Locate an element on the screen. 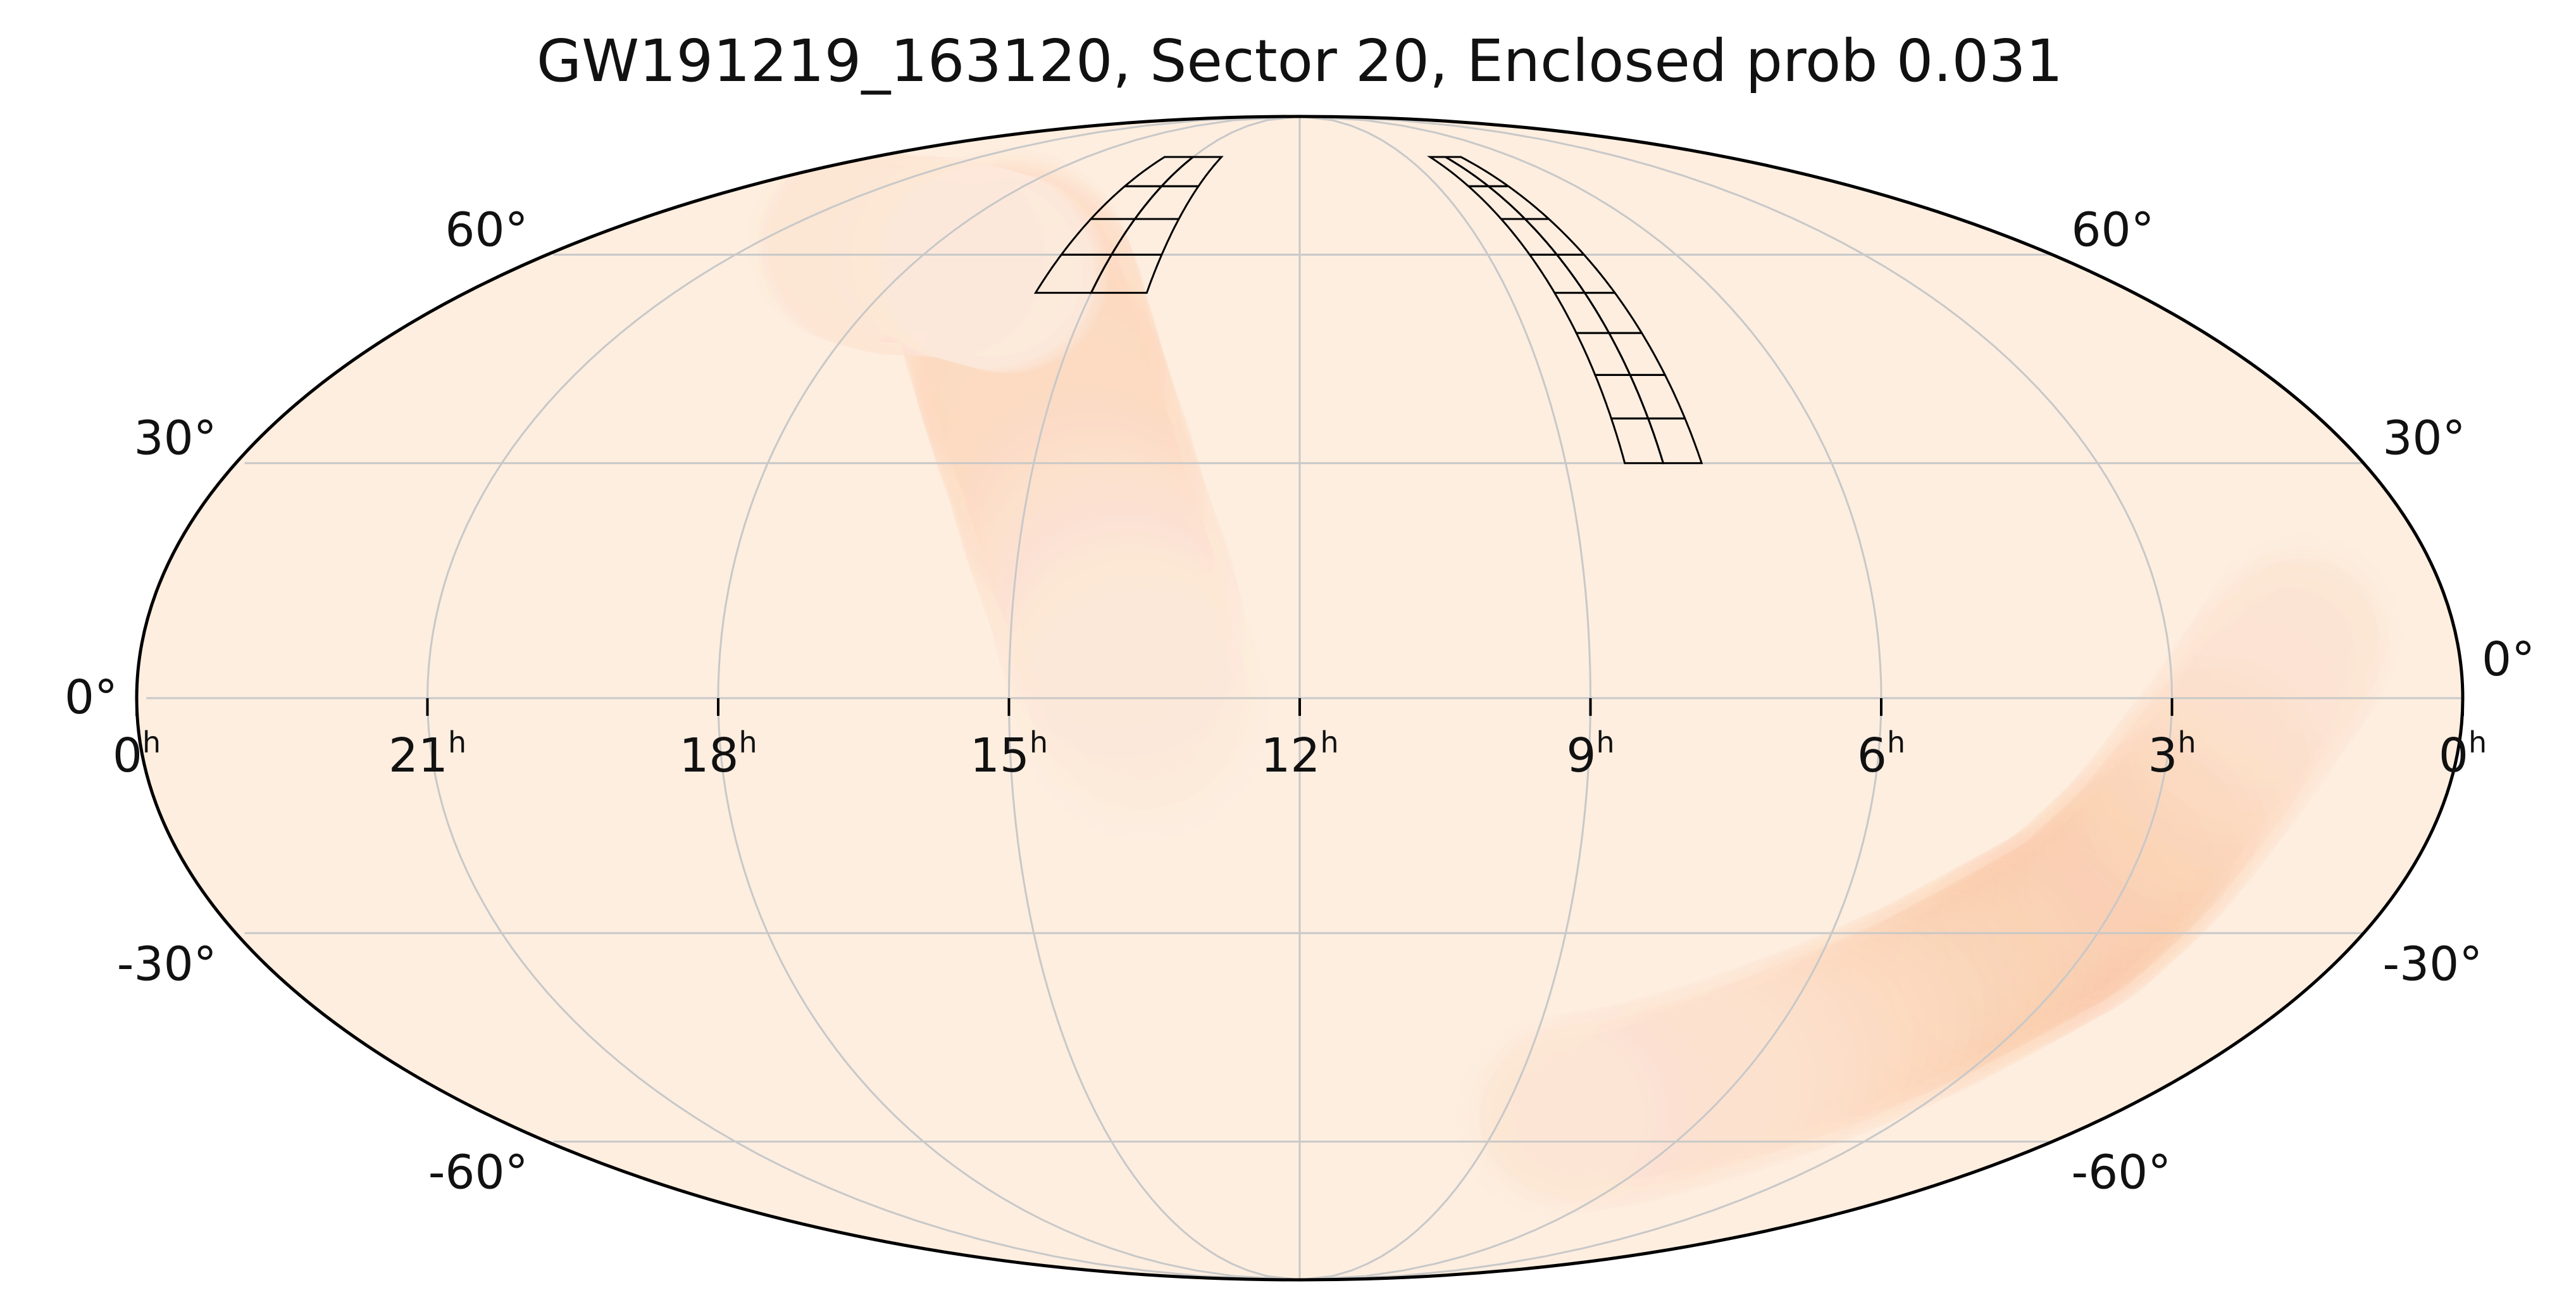 This screenshot has width=2576, height=1314. dec-tick-label-left: -30° is located at coordinates (167, 964).